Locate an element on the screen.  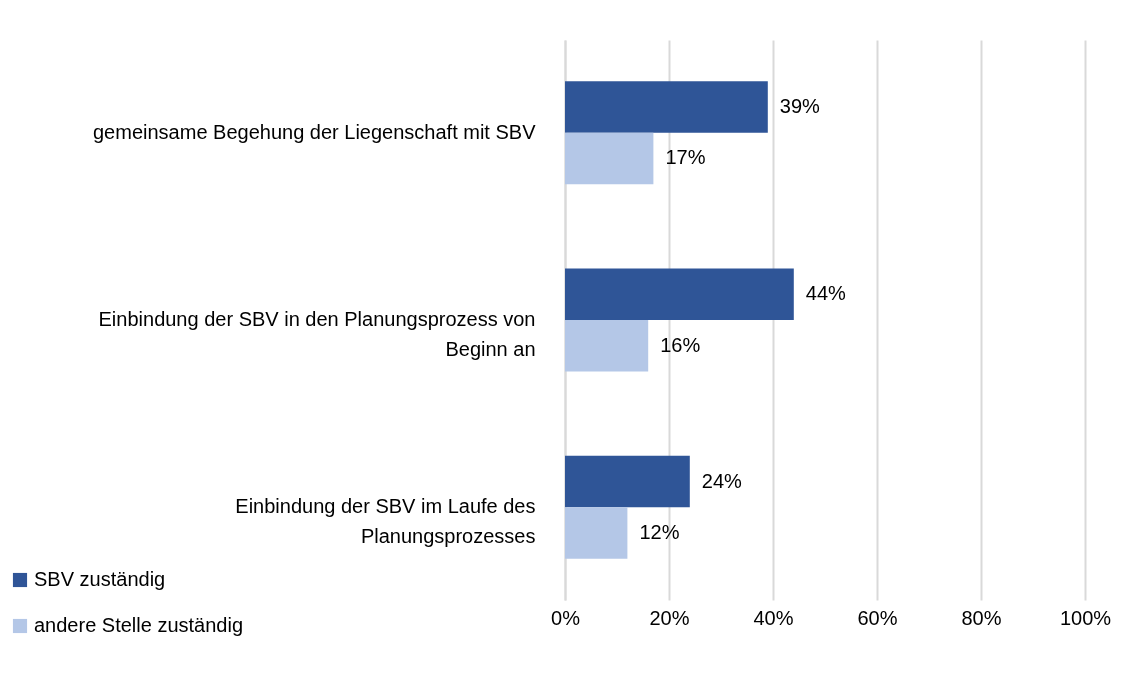
x-tick-label: 20% is located at coordinates (669, 617).